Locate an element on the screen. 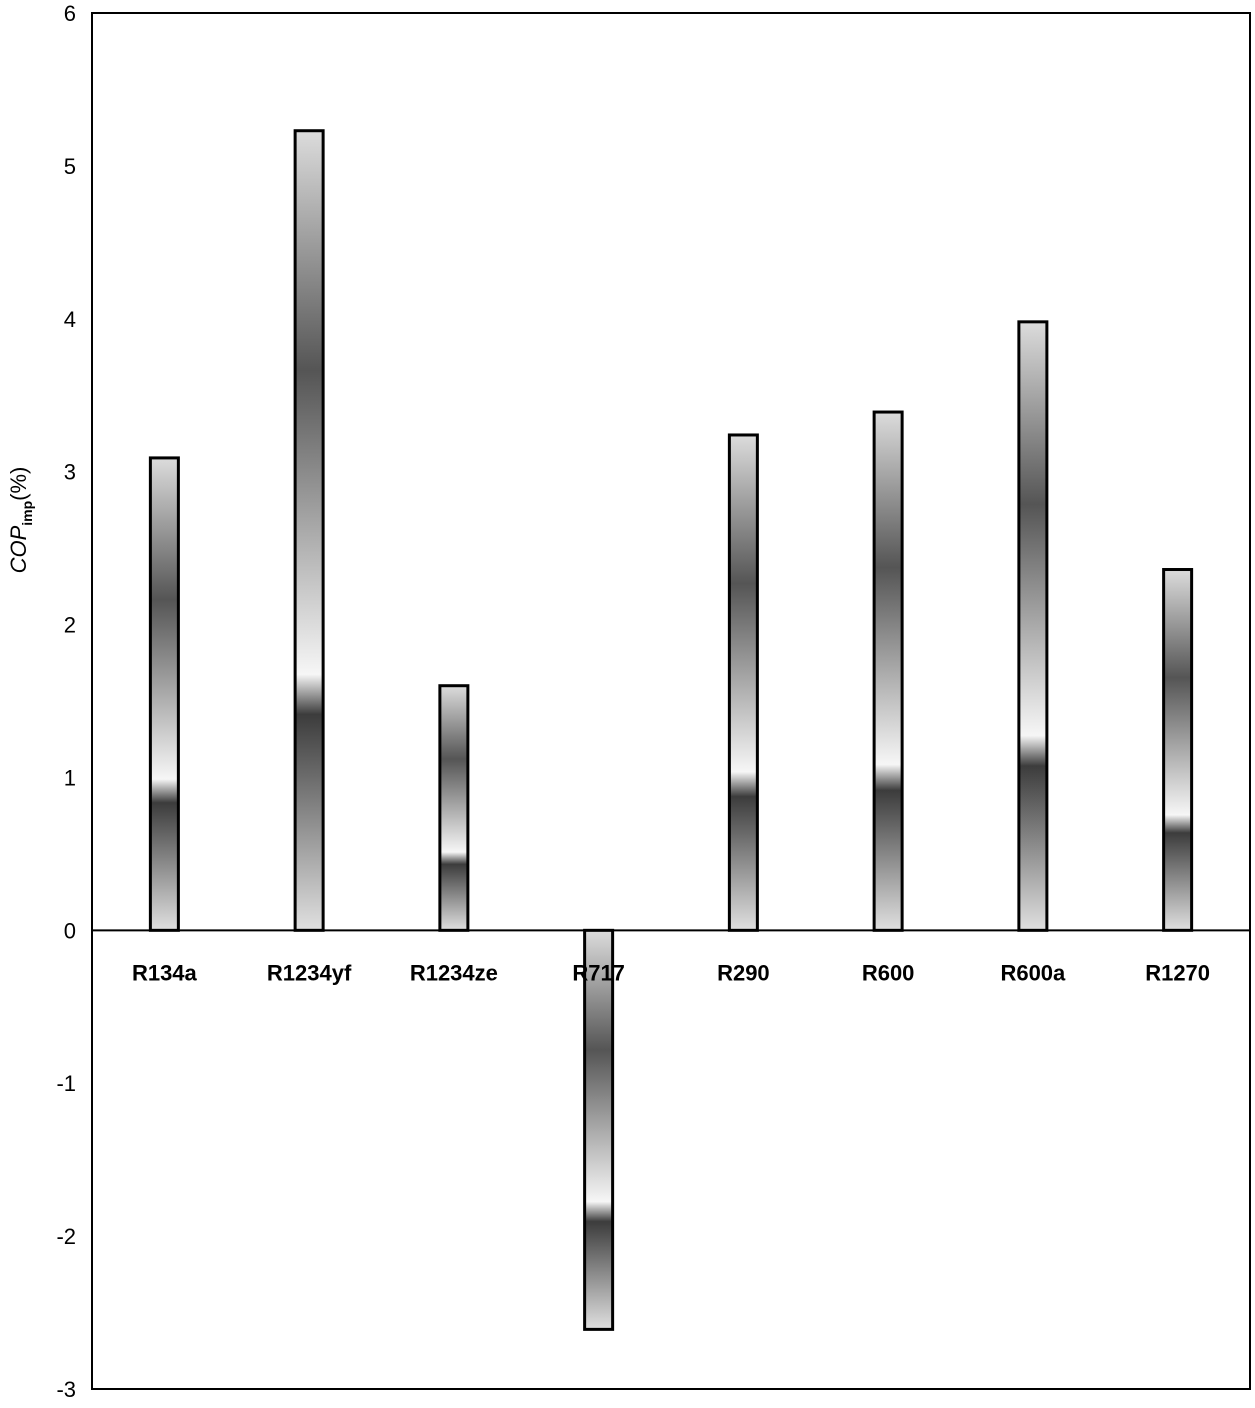  bar-R1270 is located at coordinates (1178, 750).